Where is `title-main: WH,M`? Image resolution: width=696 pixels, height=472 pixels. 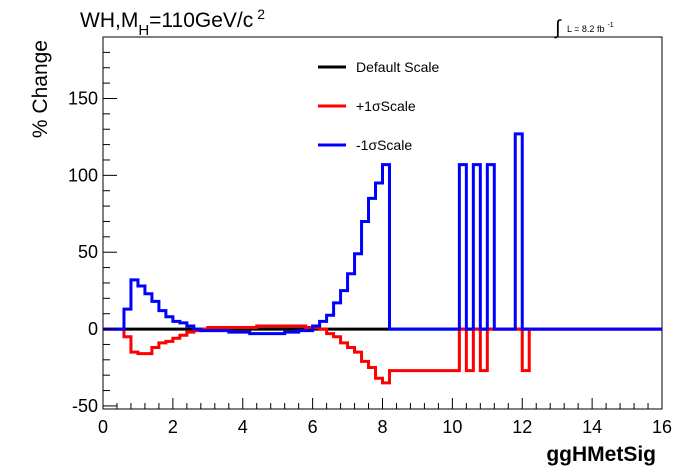 title-main: WH,M is located at coordinates (109, 20).